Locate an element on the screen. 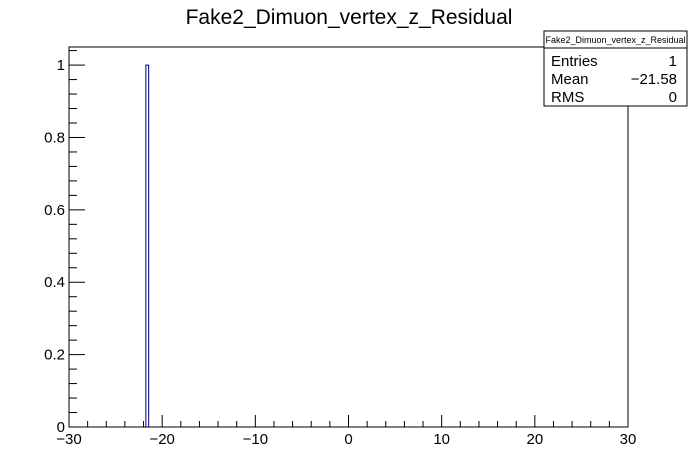 Image resolution: width=698 pixels, height=474 pixels. x-tick-label: 0 is located at coordinates (348, 439).